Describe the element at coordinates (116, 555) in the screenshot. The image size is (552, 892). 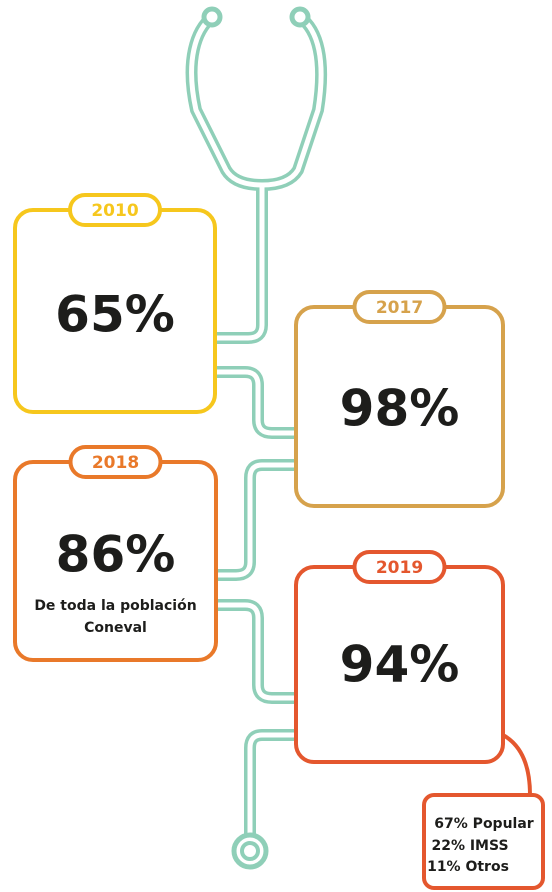
I see `value: 86%` at that location.